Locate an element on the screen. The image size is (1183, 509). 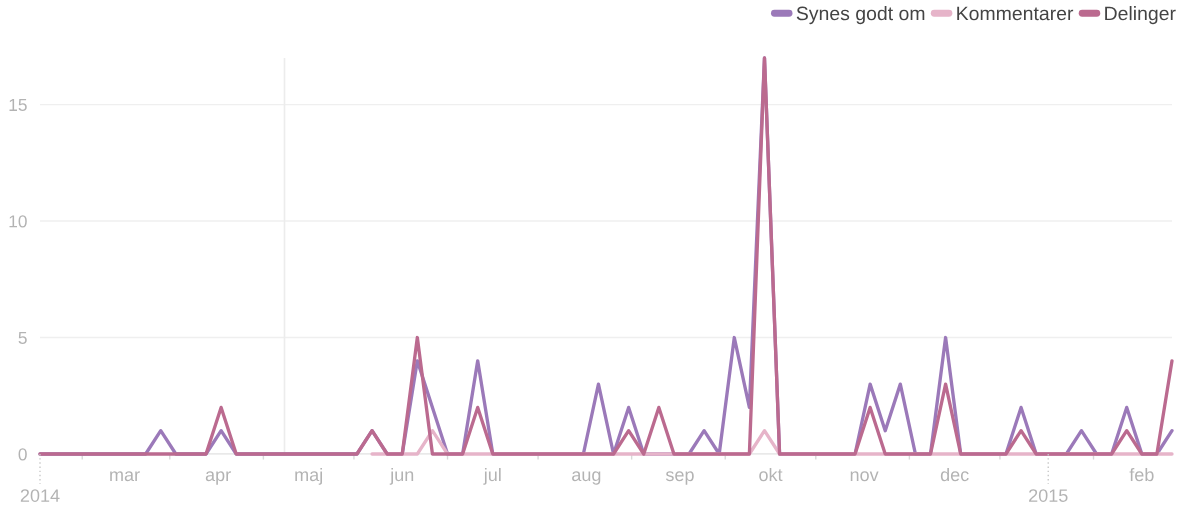
y-tick-label: 5 is located at coordinates (22, 337).